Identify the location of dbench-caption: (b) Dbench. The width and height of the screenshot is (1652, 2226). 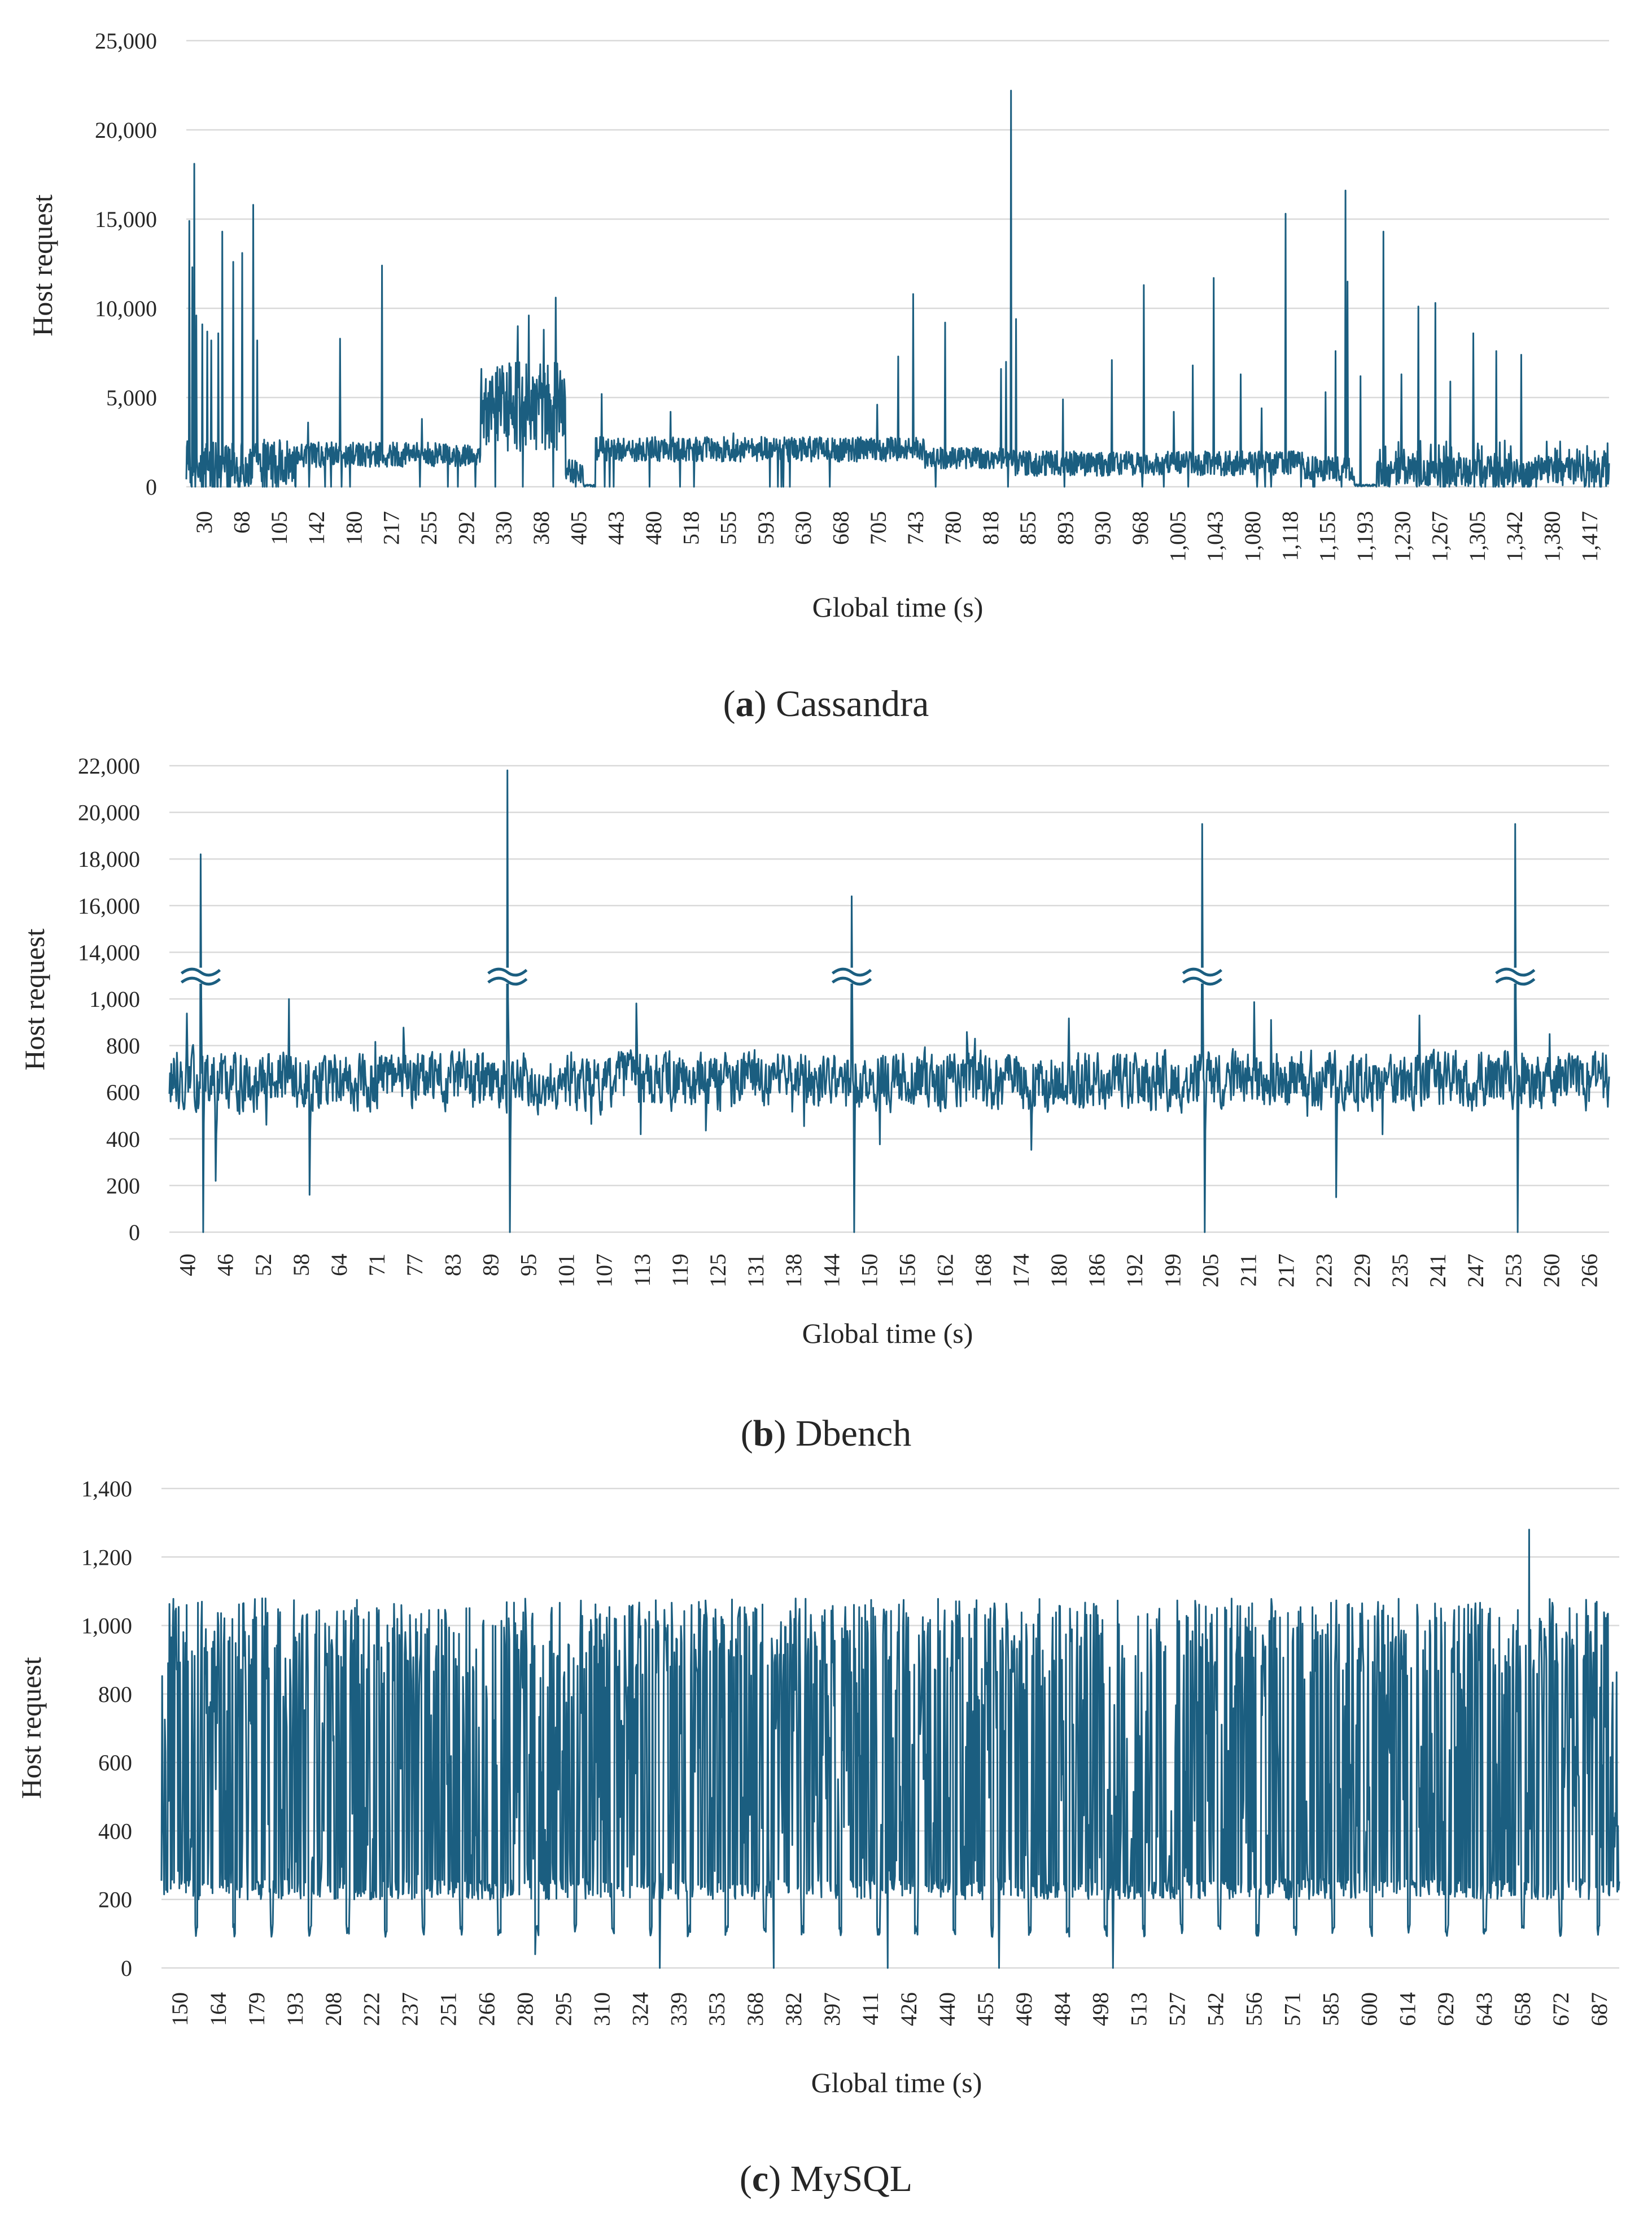
(826, 1433).